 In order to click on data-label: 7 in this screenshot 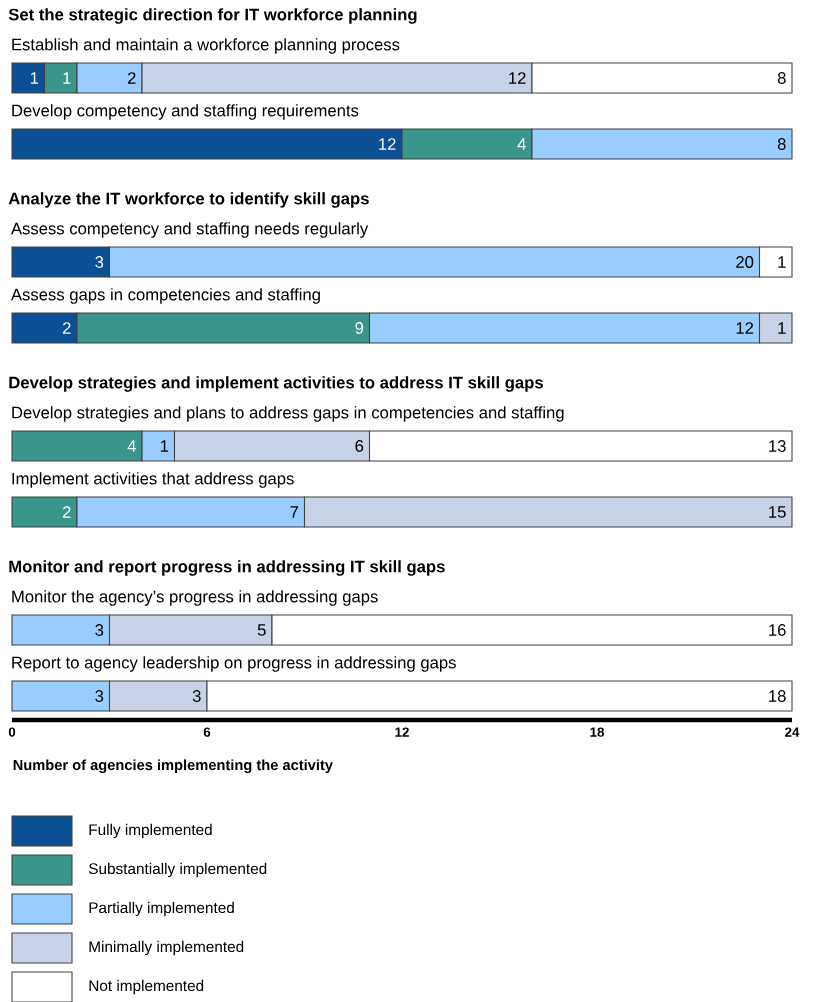, I will do `click(294, 512)`.